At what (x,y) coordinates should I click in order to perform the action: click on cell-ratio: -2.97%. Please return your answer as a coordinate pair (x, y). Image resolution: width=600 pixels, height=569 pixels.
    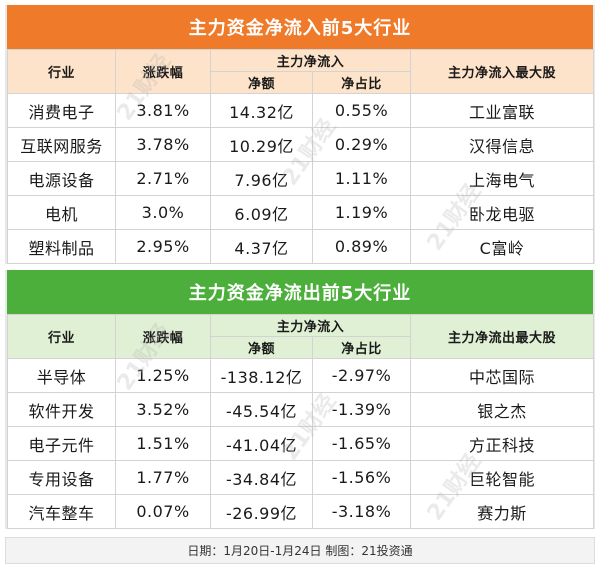
    Looking at the image, I should click on (361, 375).